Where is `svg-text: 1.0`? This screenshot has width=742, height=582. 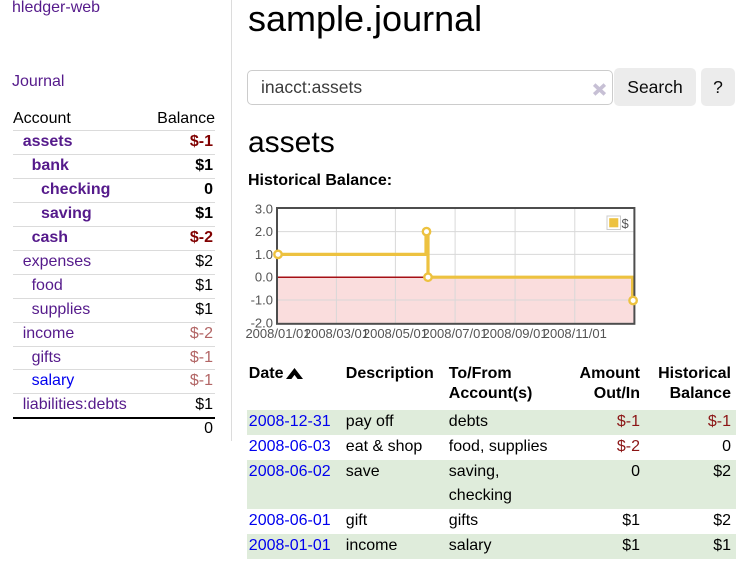 svg-text: 1.0 is located at coordinates (264, 254).